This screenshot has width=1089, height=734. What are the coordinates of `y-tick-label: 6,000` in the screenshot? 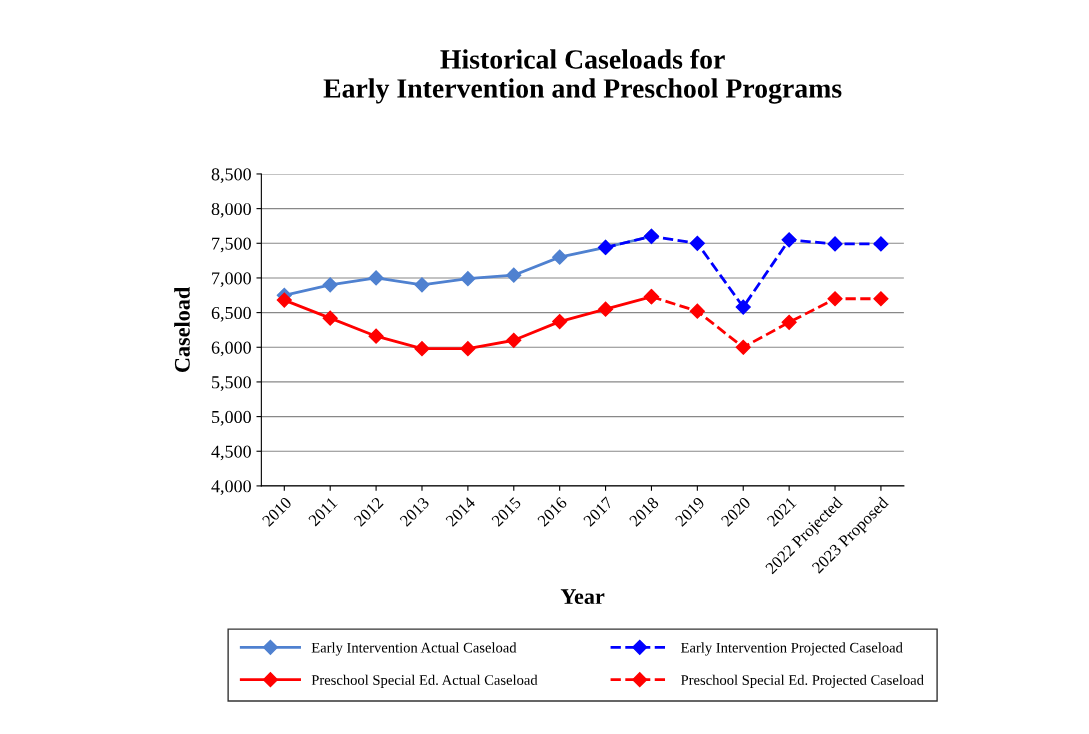 It's located at (231, 349).